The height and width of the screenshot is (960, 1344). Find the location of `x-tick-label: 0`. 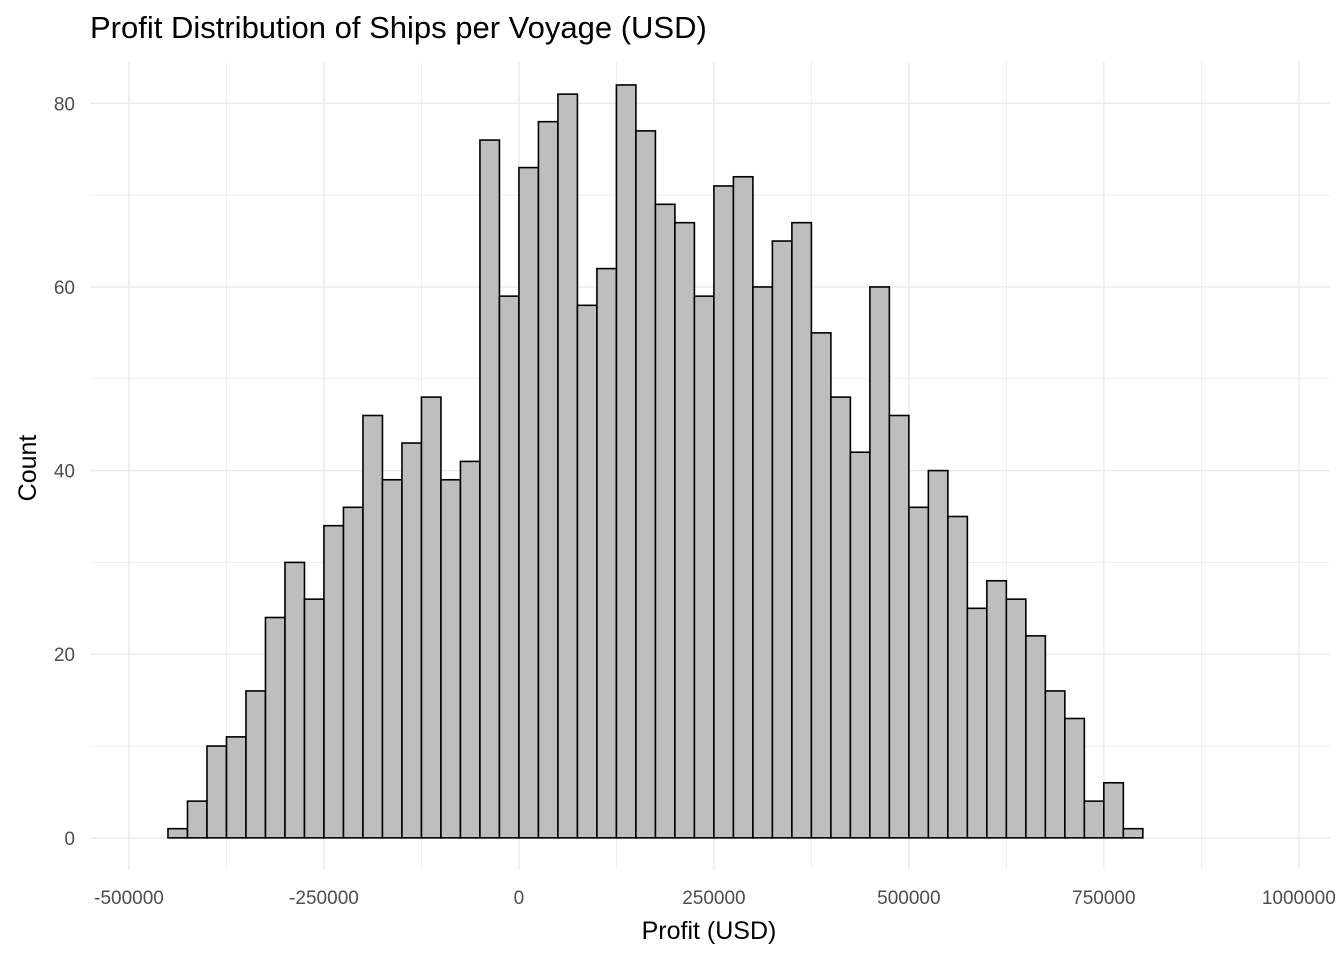

x-tick-label: 0 is located at coordinates (519, 898).